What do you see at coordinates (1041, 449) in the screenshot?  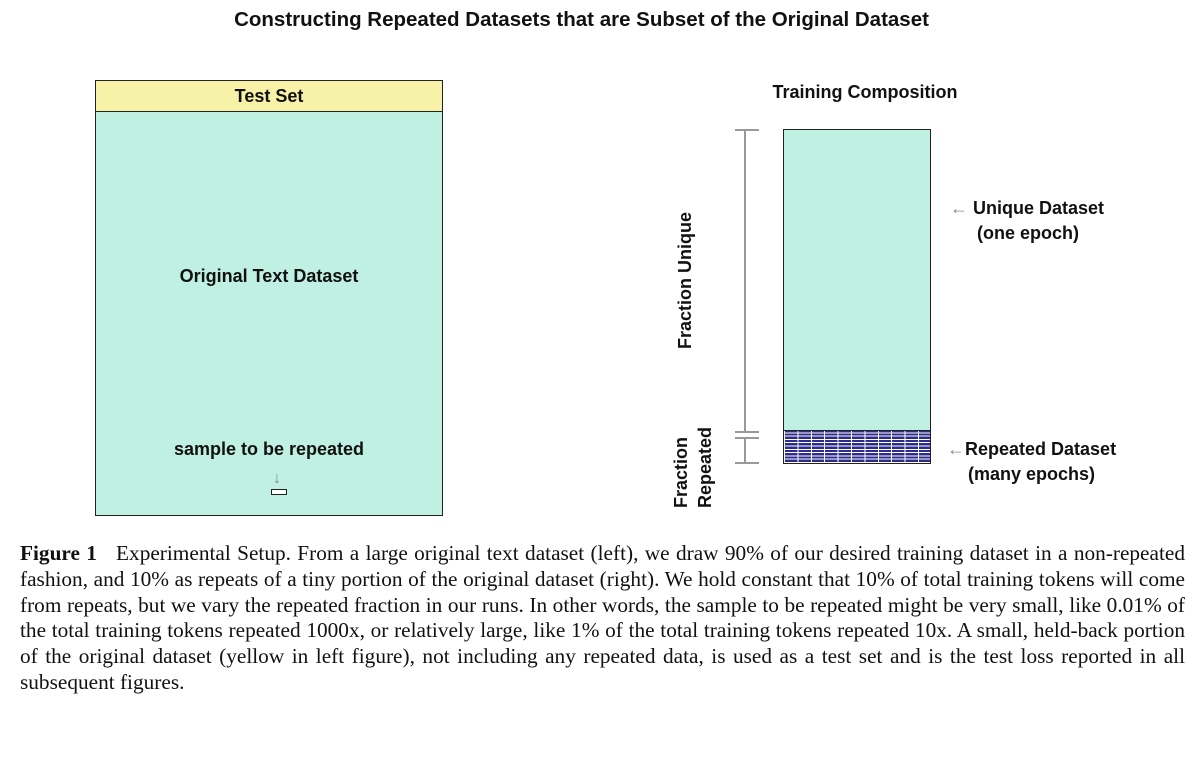 I see `repeated-dataset-label: Repeated Dataset` at bounding box center [1041, 449].